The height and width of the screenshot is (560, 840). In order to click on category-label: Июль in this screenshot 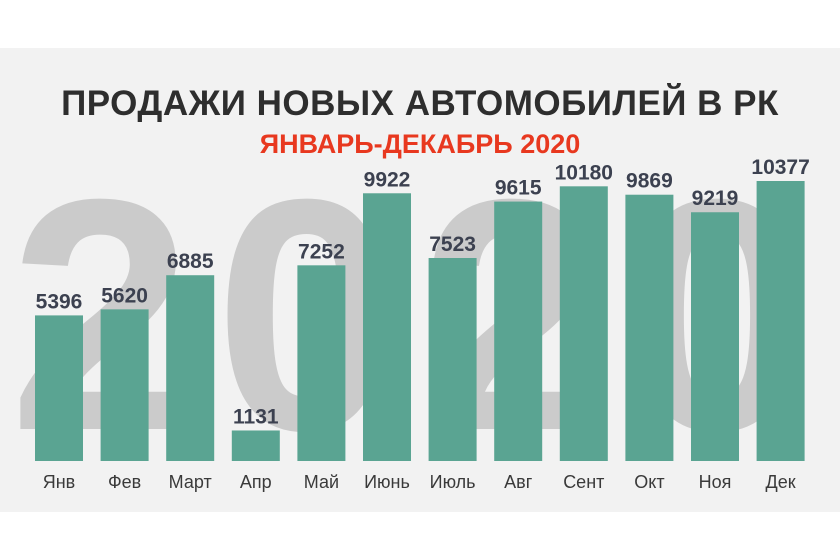, I will do `click(453, 482)`.